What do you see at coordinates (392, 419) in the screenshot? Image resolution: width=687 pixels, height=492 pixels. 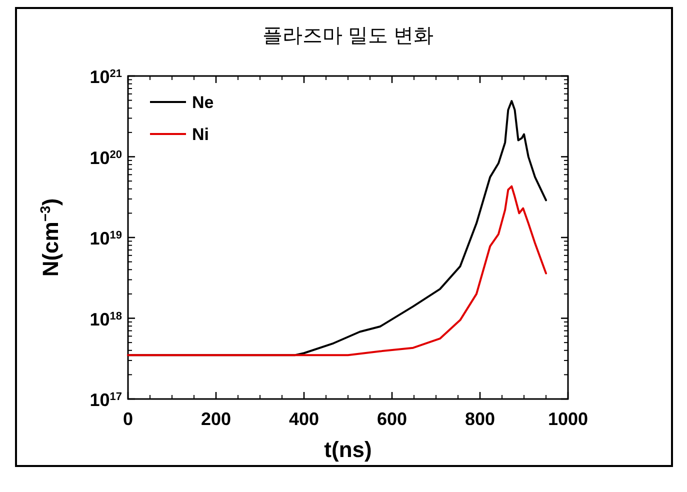 I see `x-tick-label: 600` at bounding box center [392, 419].